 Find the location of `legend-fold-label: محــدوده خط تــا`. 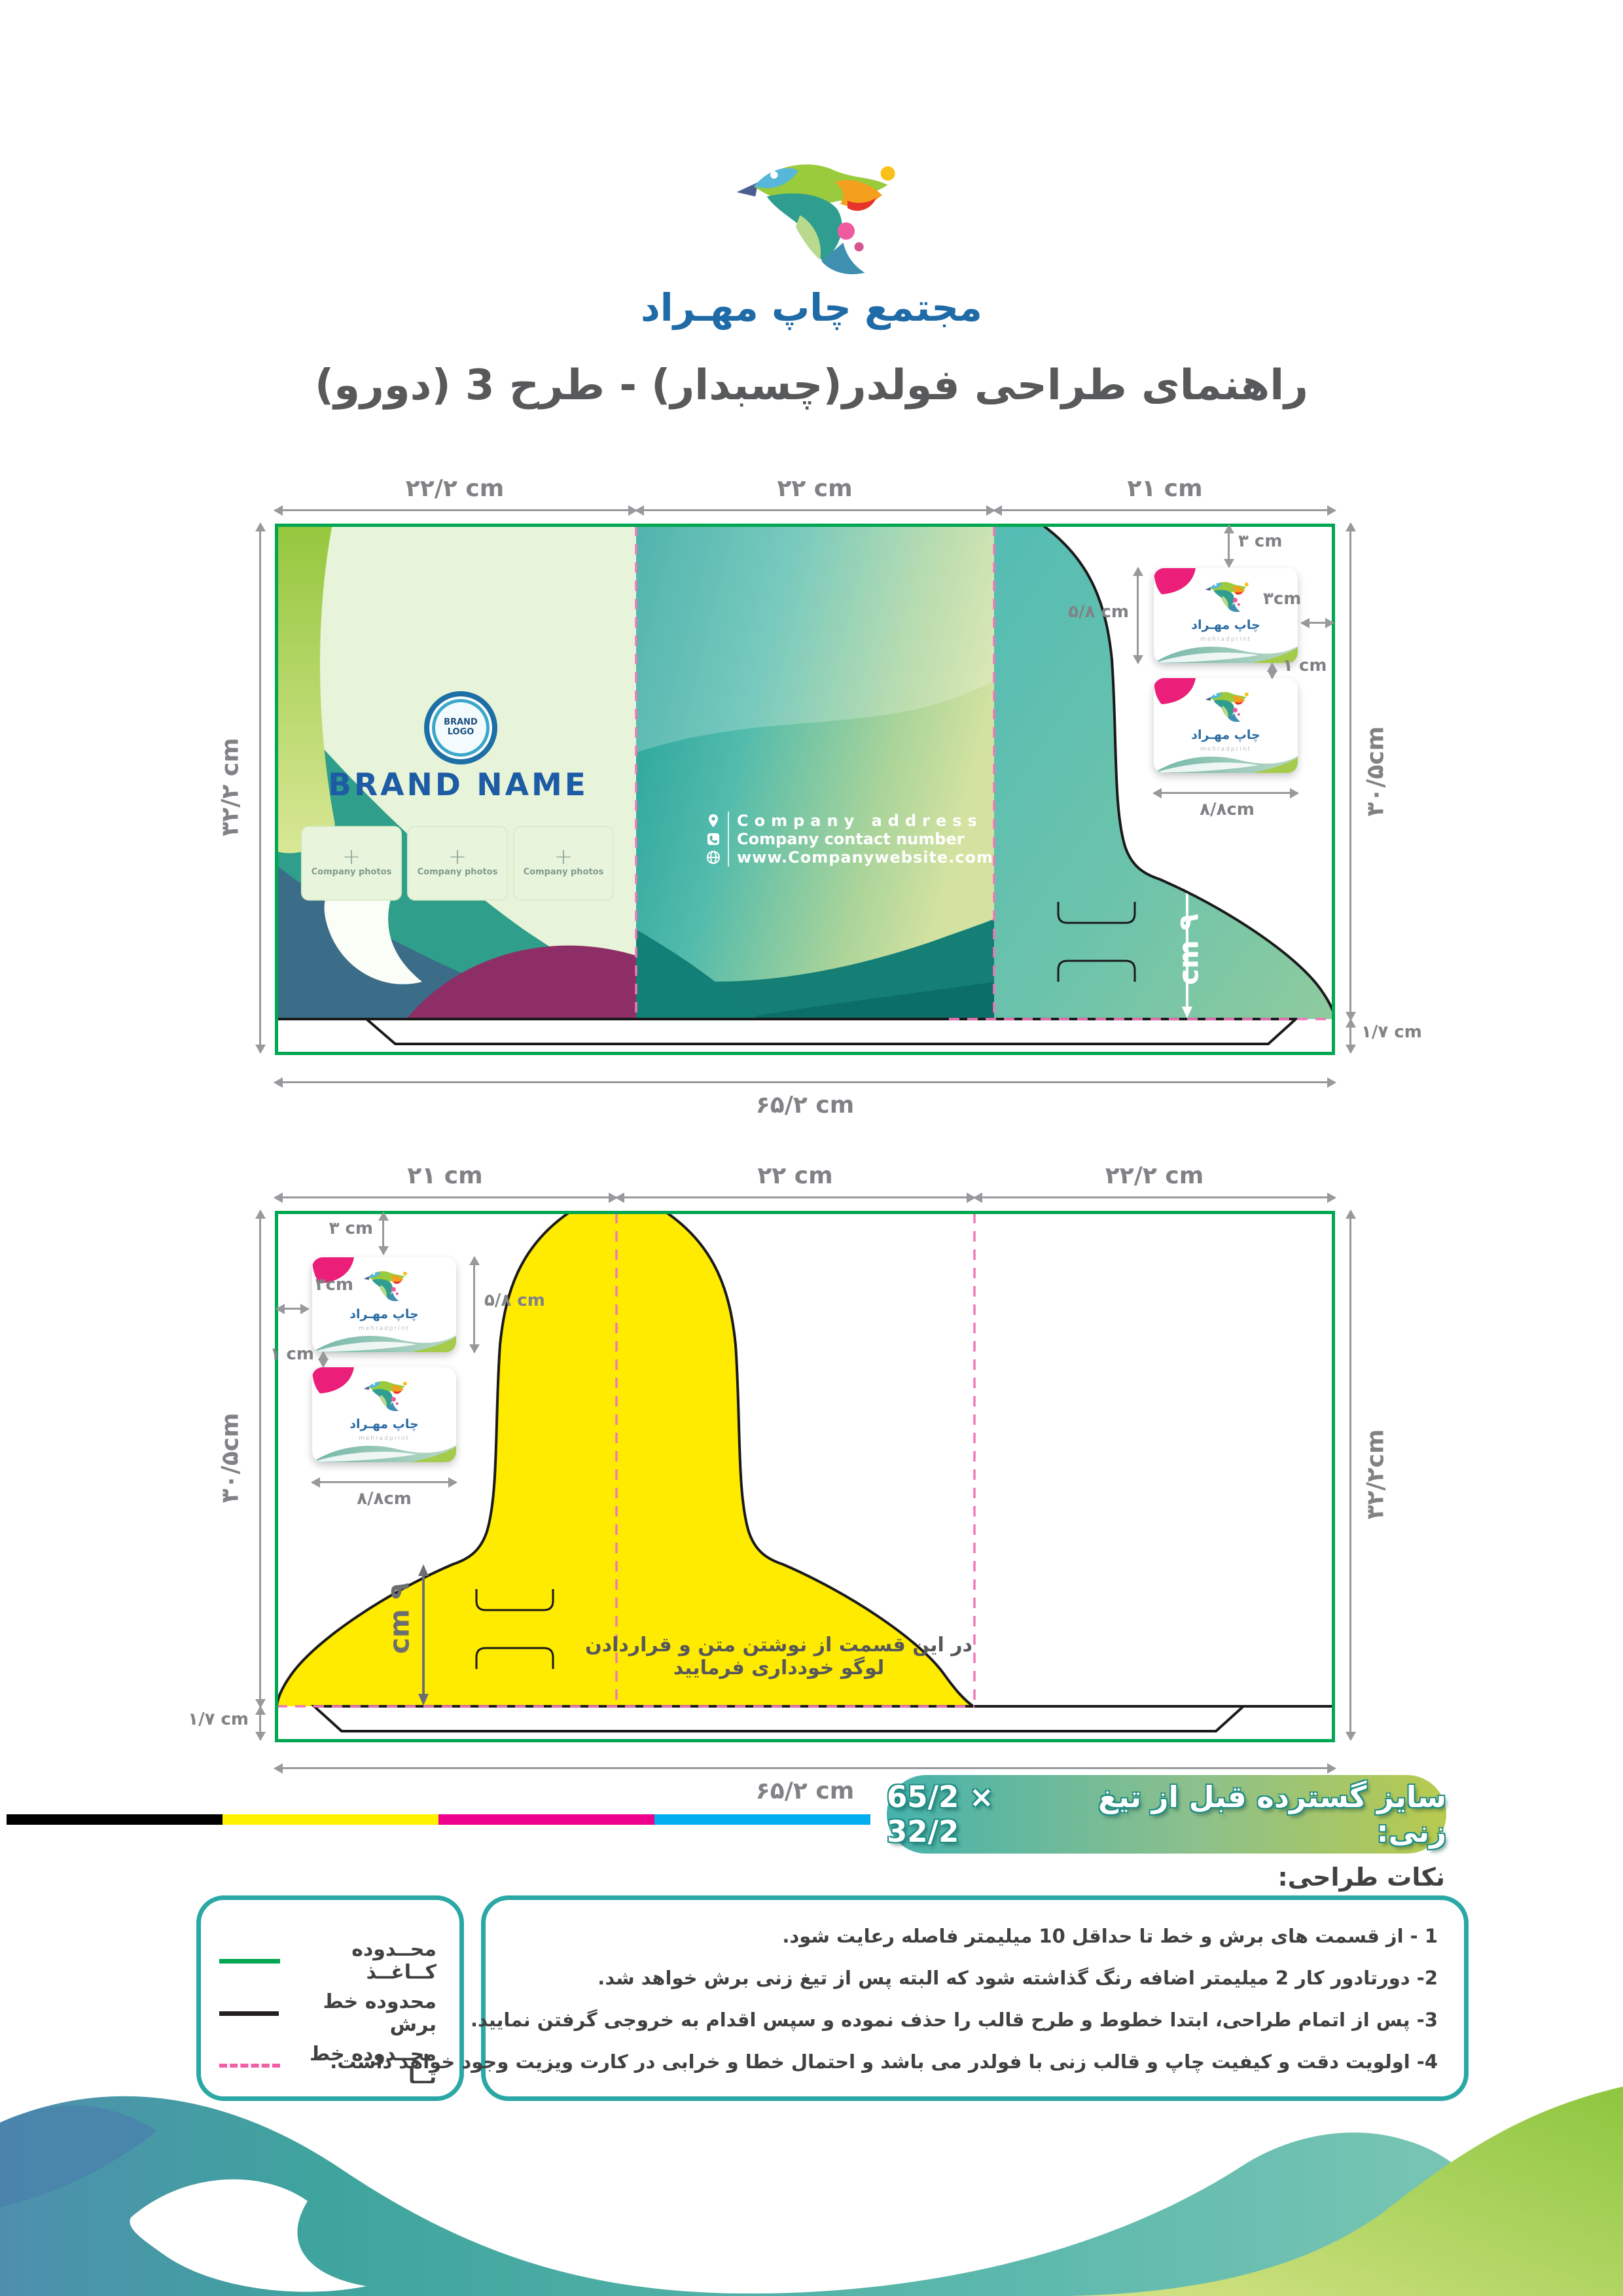

legend-fold-label: محــدوده خط تــا is located at coordinates (373, 2066).